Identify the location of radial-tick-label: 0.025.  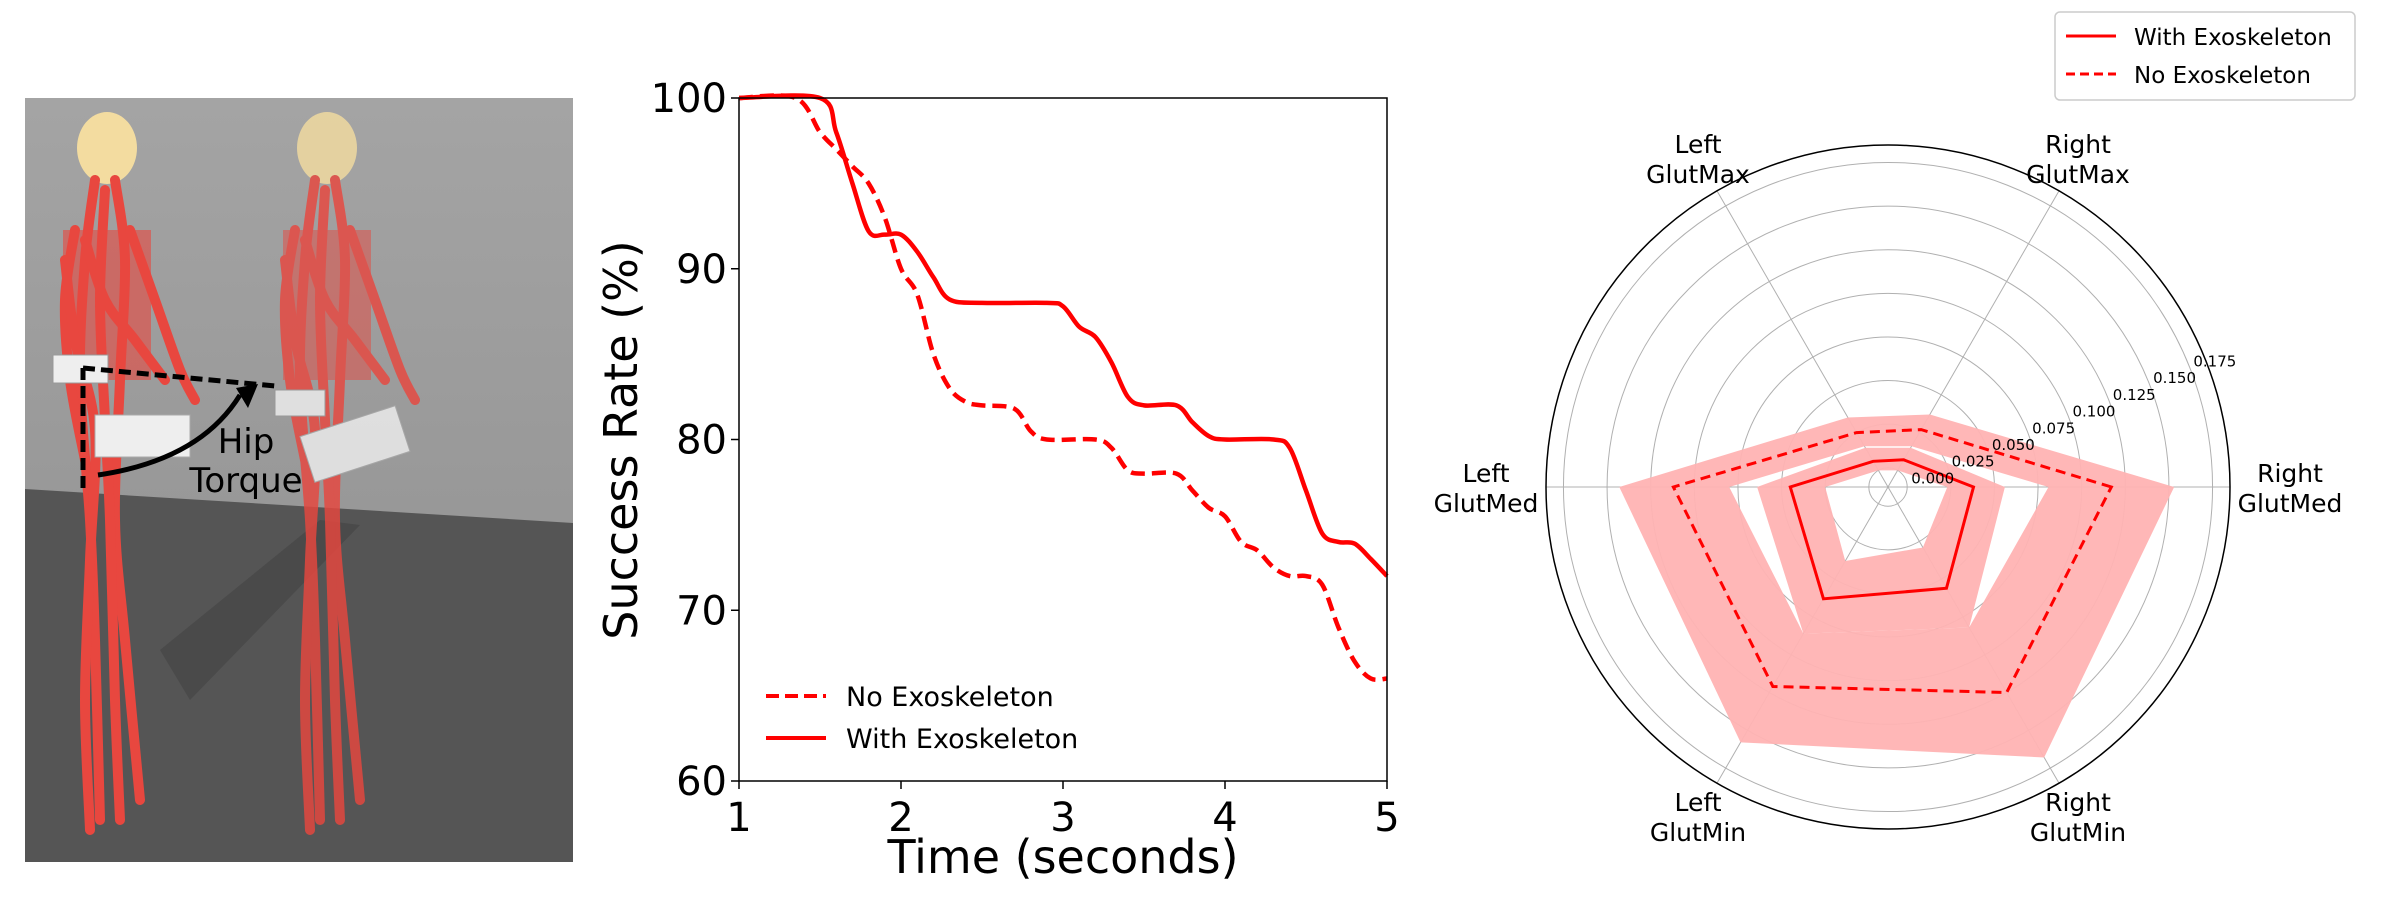
(1973, 462).